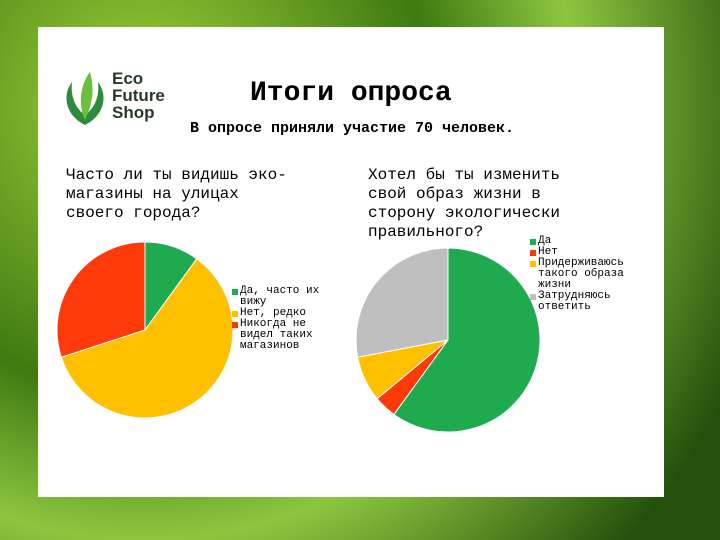 This screenshot has height=540, width=720. I want to click on logo-line: Eco, so click(128, 78).